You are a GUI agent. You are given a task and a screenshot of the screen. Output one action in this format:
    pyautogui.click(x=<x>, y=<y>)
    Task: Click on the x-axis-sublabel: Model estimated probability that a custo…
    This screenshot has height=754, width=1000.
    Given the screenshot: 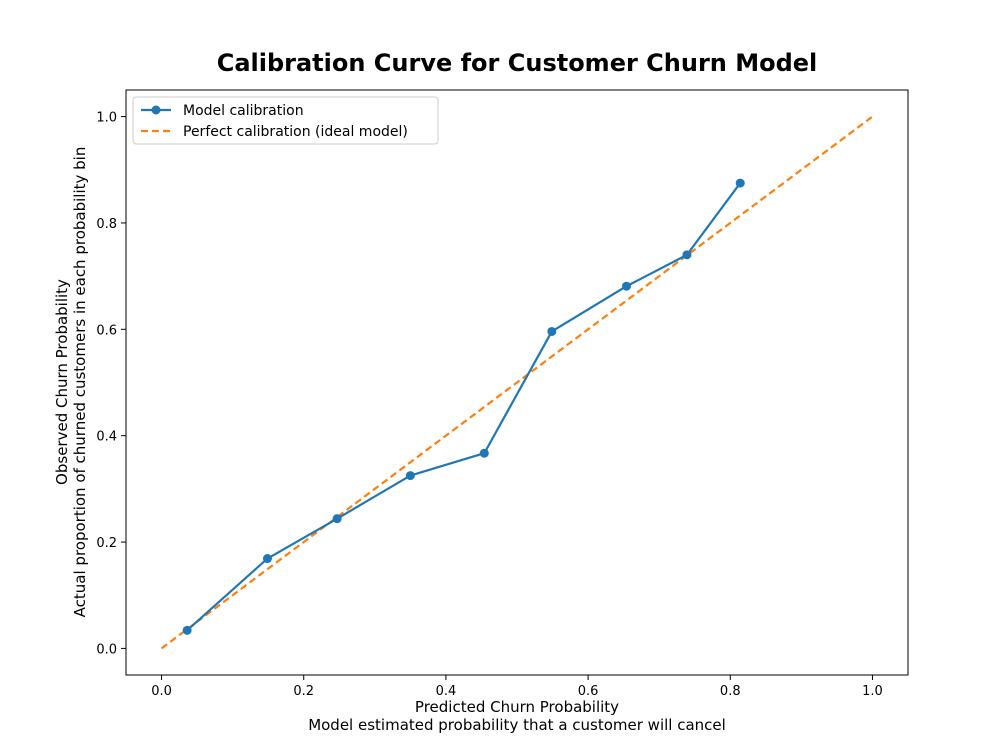 What is the action you would take?
    pyautogui.click(x=517, y=725)
    